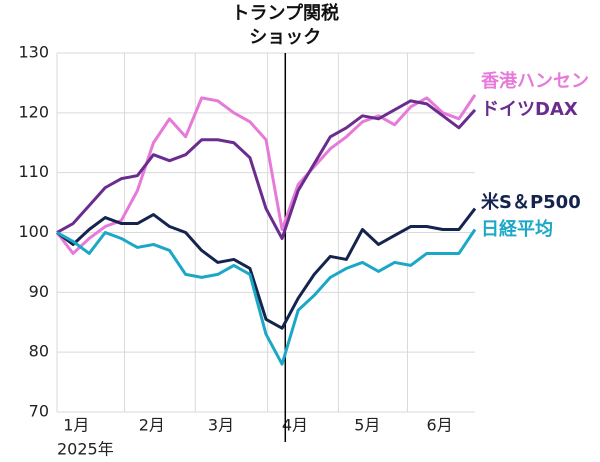 This screenshot has width=600, height=462. Describe the element at coordinates (33, 52) in the screenshot. I see `y-tick-label: 130` at that location.